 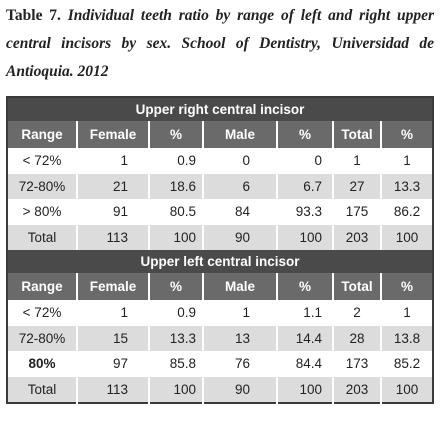 What do you see at coordinates (304, 313) in the screenshot?
I see `cell: 1.1` at bounding box center [304, 313].